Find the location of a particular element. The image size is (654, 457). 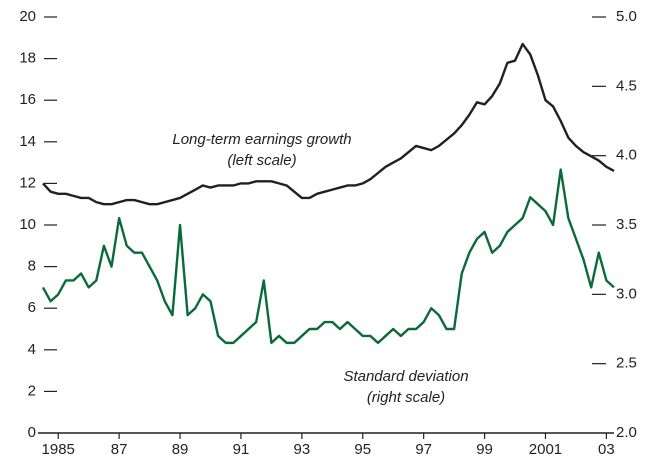

annotation: (right scale) is located at coordinates (406, 397).